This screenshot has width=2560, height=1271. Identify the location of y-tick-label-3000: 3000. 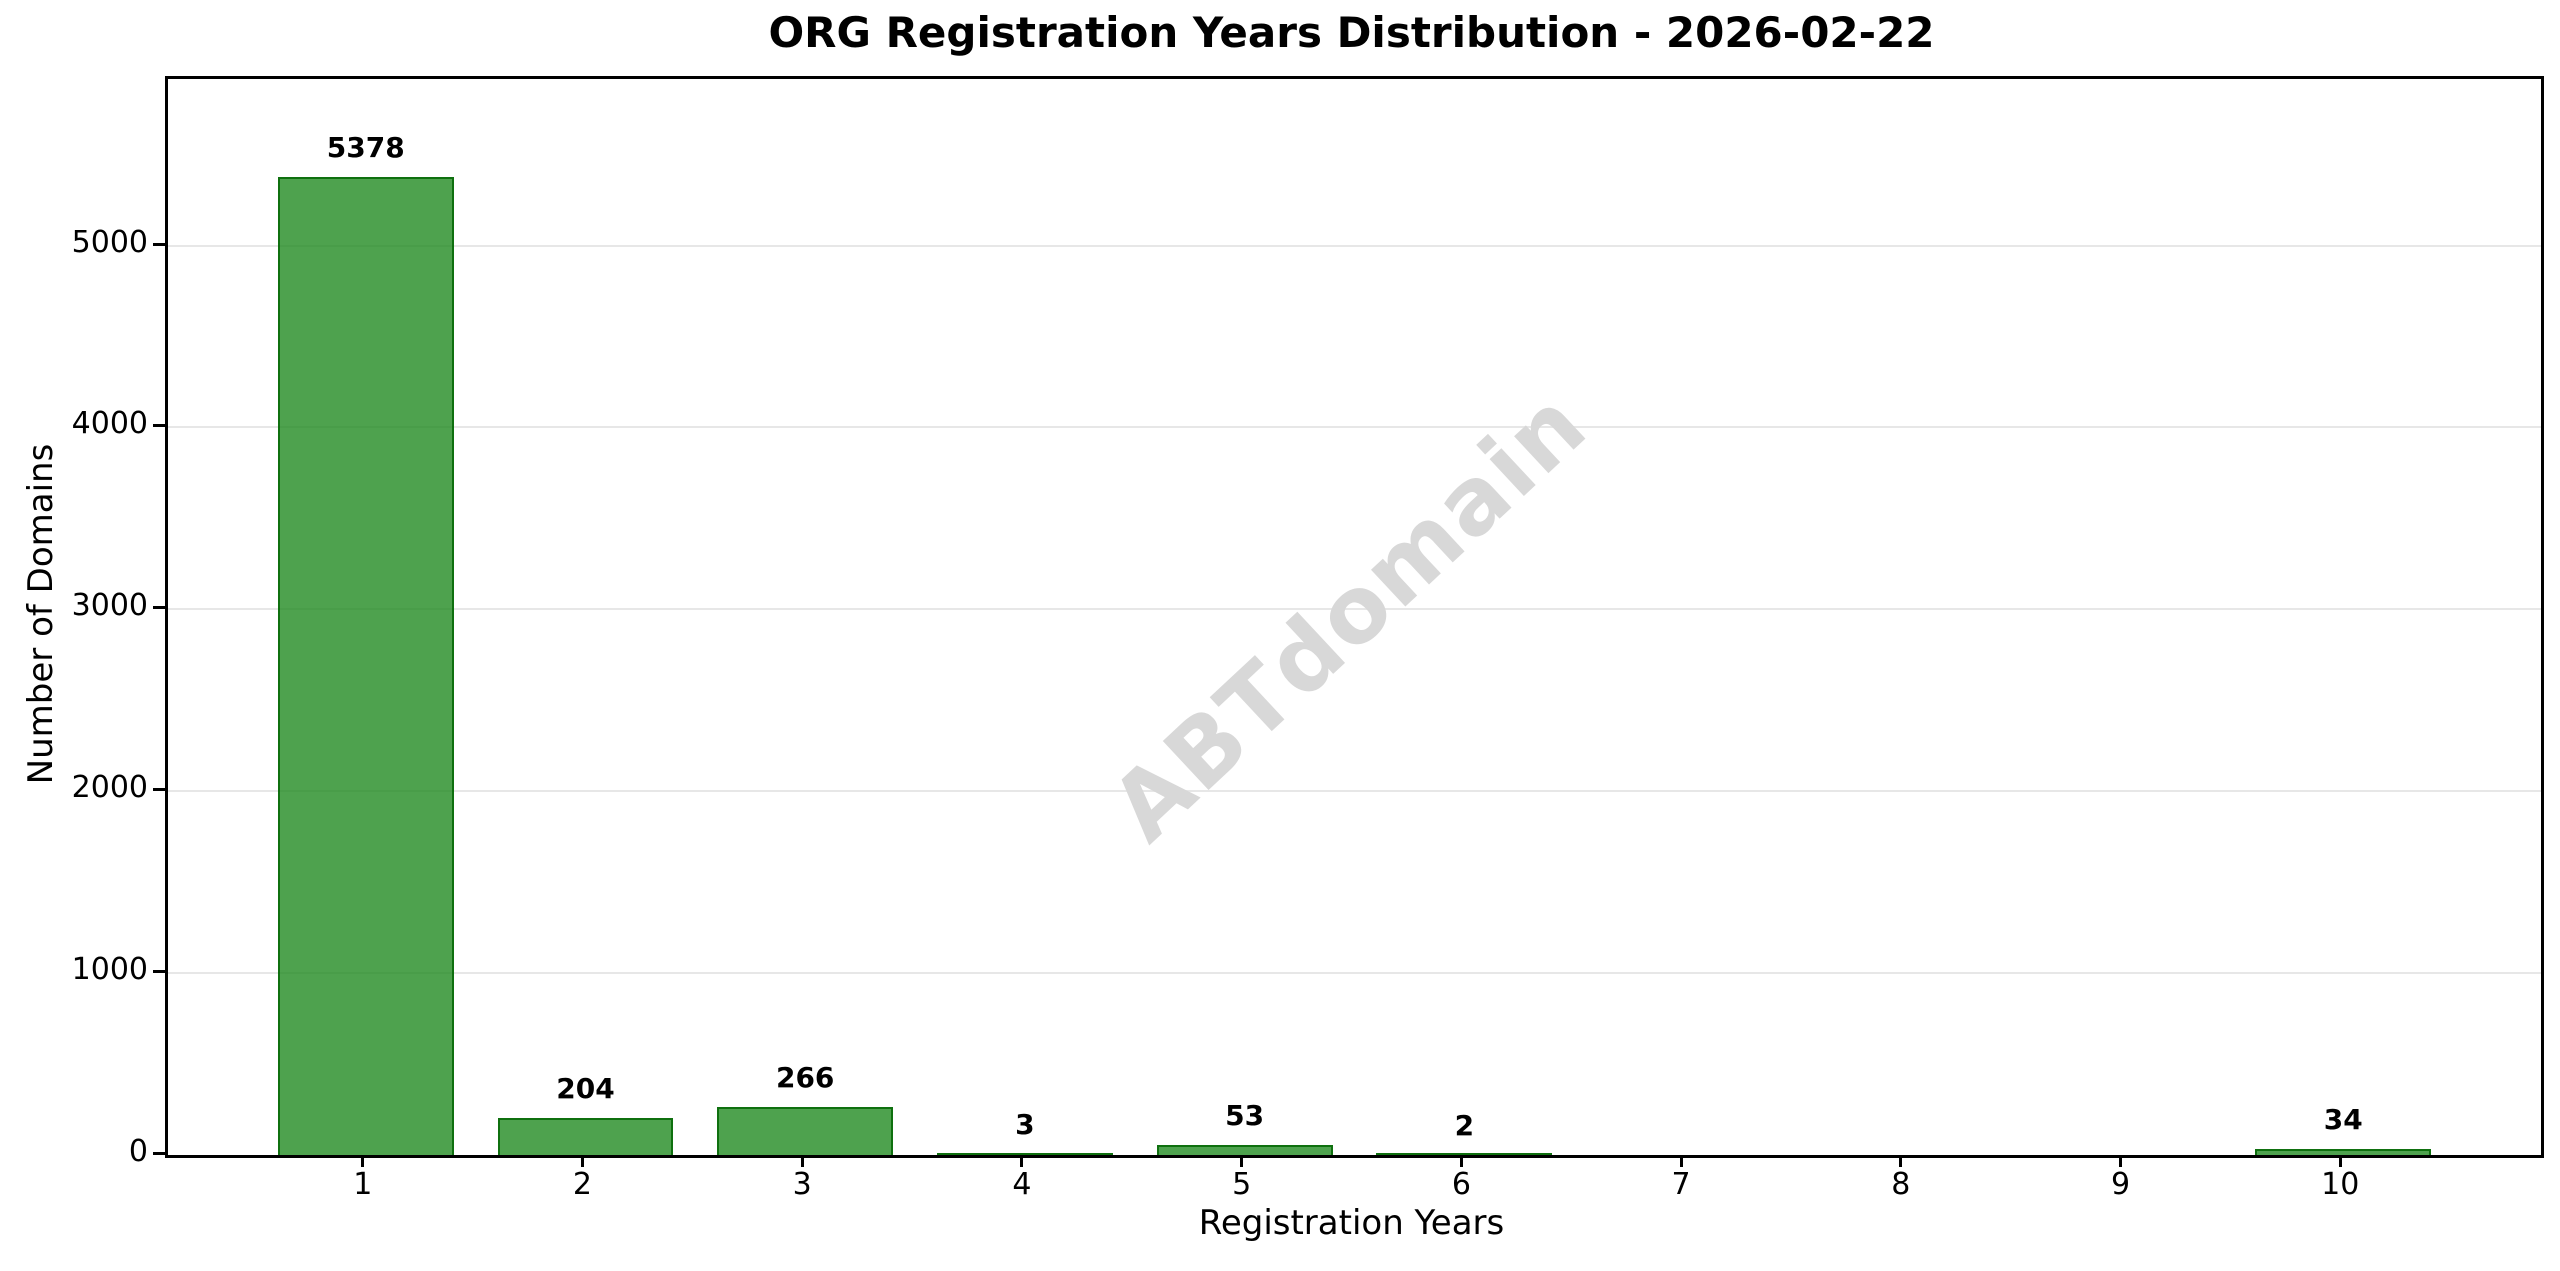
(109, 606).